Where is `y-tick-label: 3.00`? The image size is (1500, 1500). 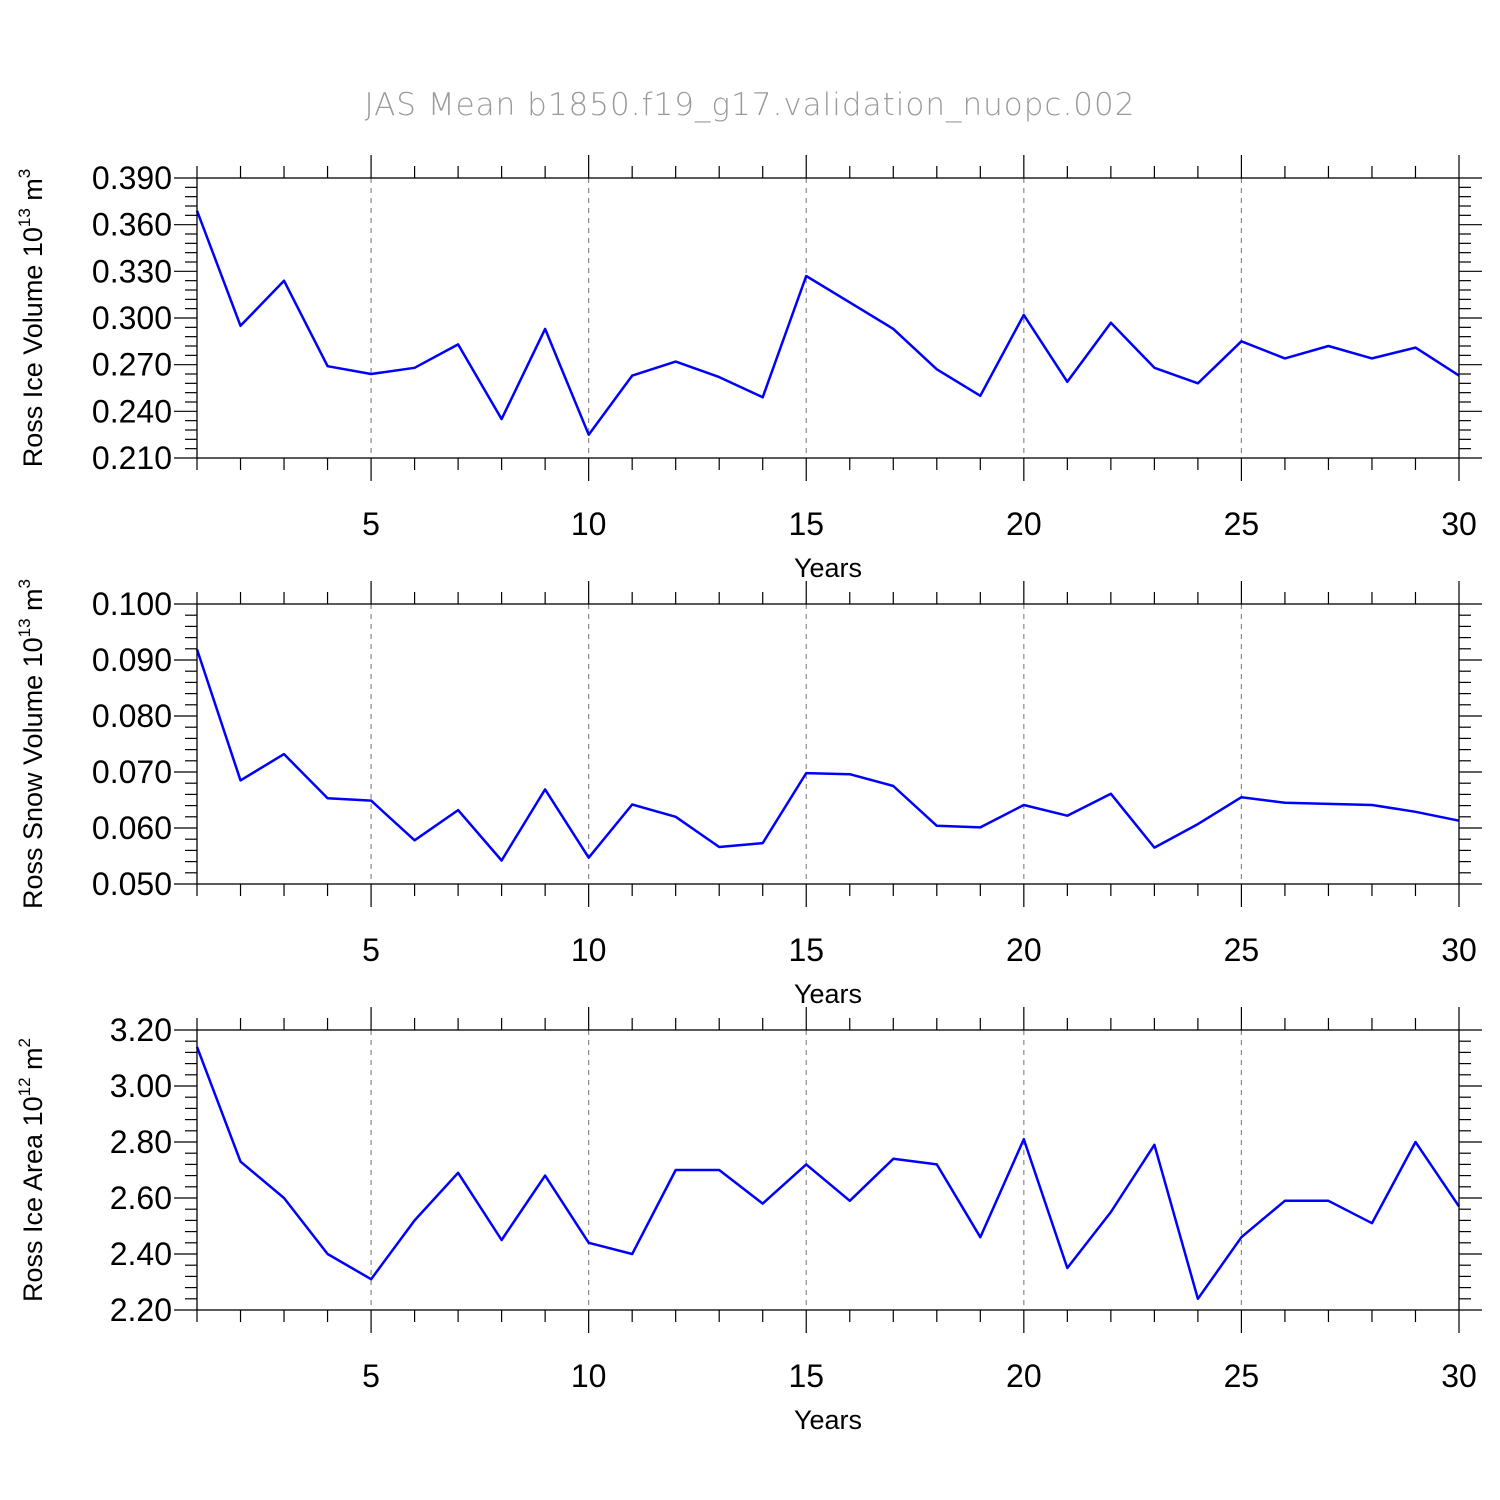
y-tick-label: 3.00 is located at coordinates (141, 1086).